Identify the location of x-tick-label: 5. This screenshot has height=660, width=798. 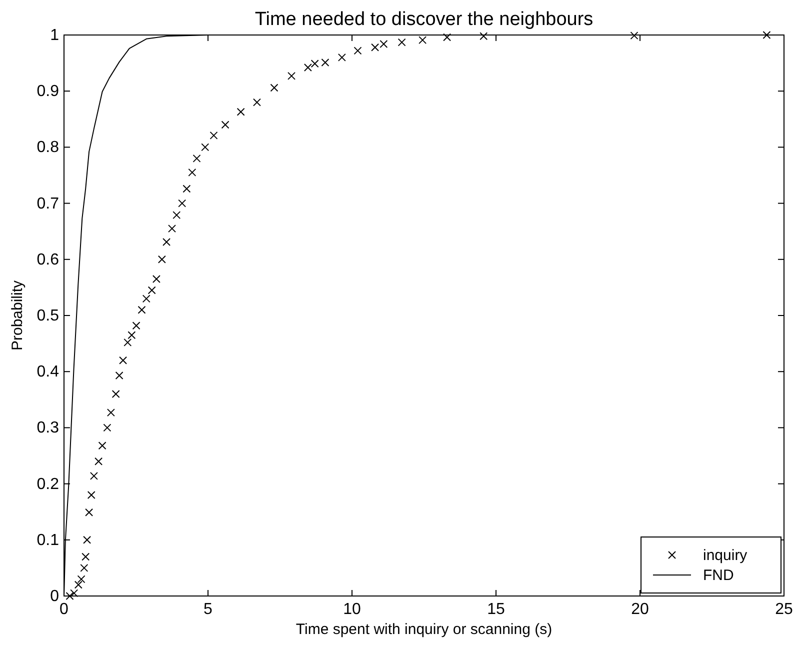
(208, 609).